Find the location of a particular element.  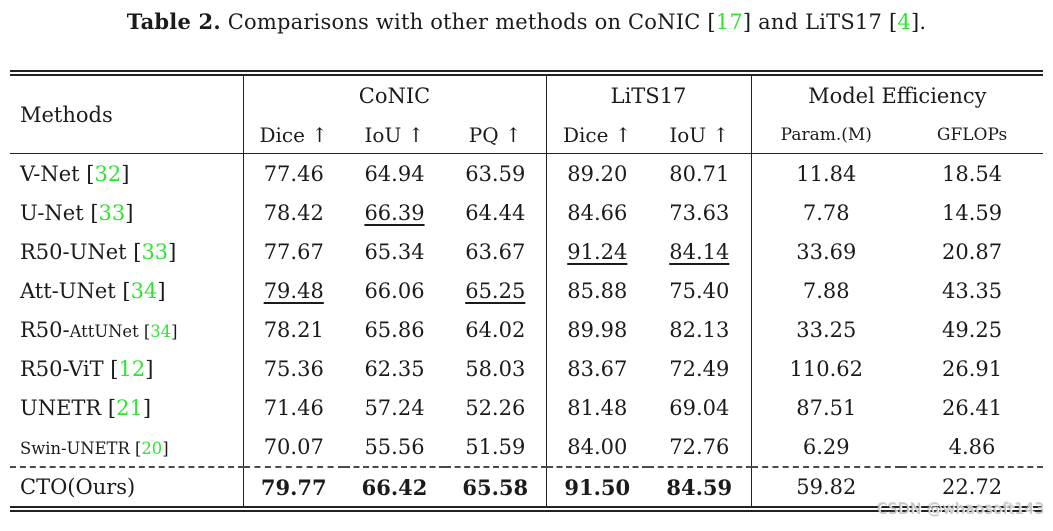

value: 65.86 is located at coordinates (394, 329).